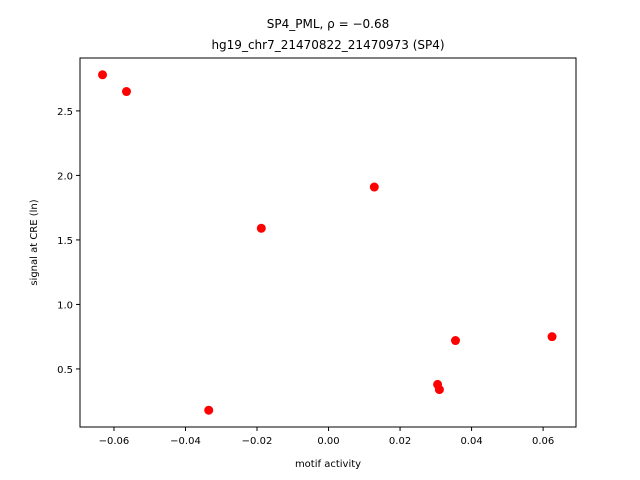  What do you see at coordinates (328, 441) in the screenshot?
I see `x-tick-label: 0.00` at bounding box center [328, 441].